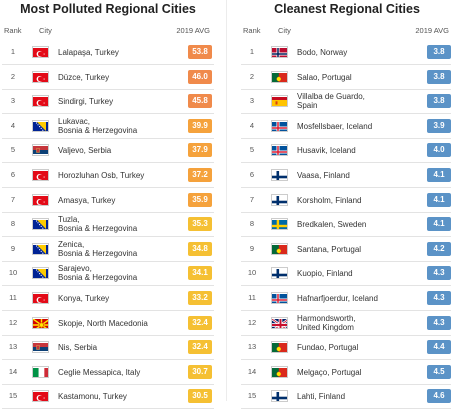  I want to click on city-cell: Sarajevo, Bosnia & Herzegovina, so click(98, 273).